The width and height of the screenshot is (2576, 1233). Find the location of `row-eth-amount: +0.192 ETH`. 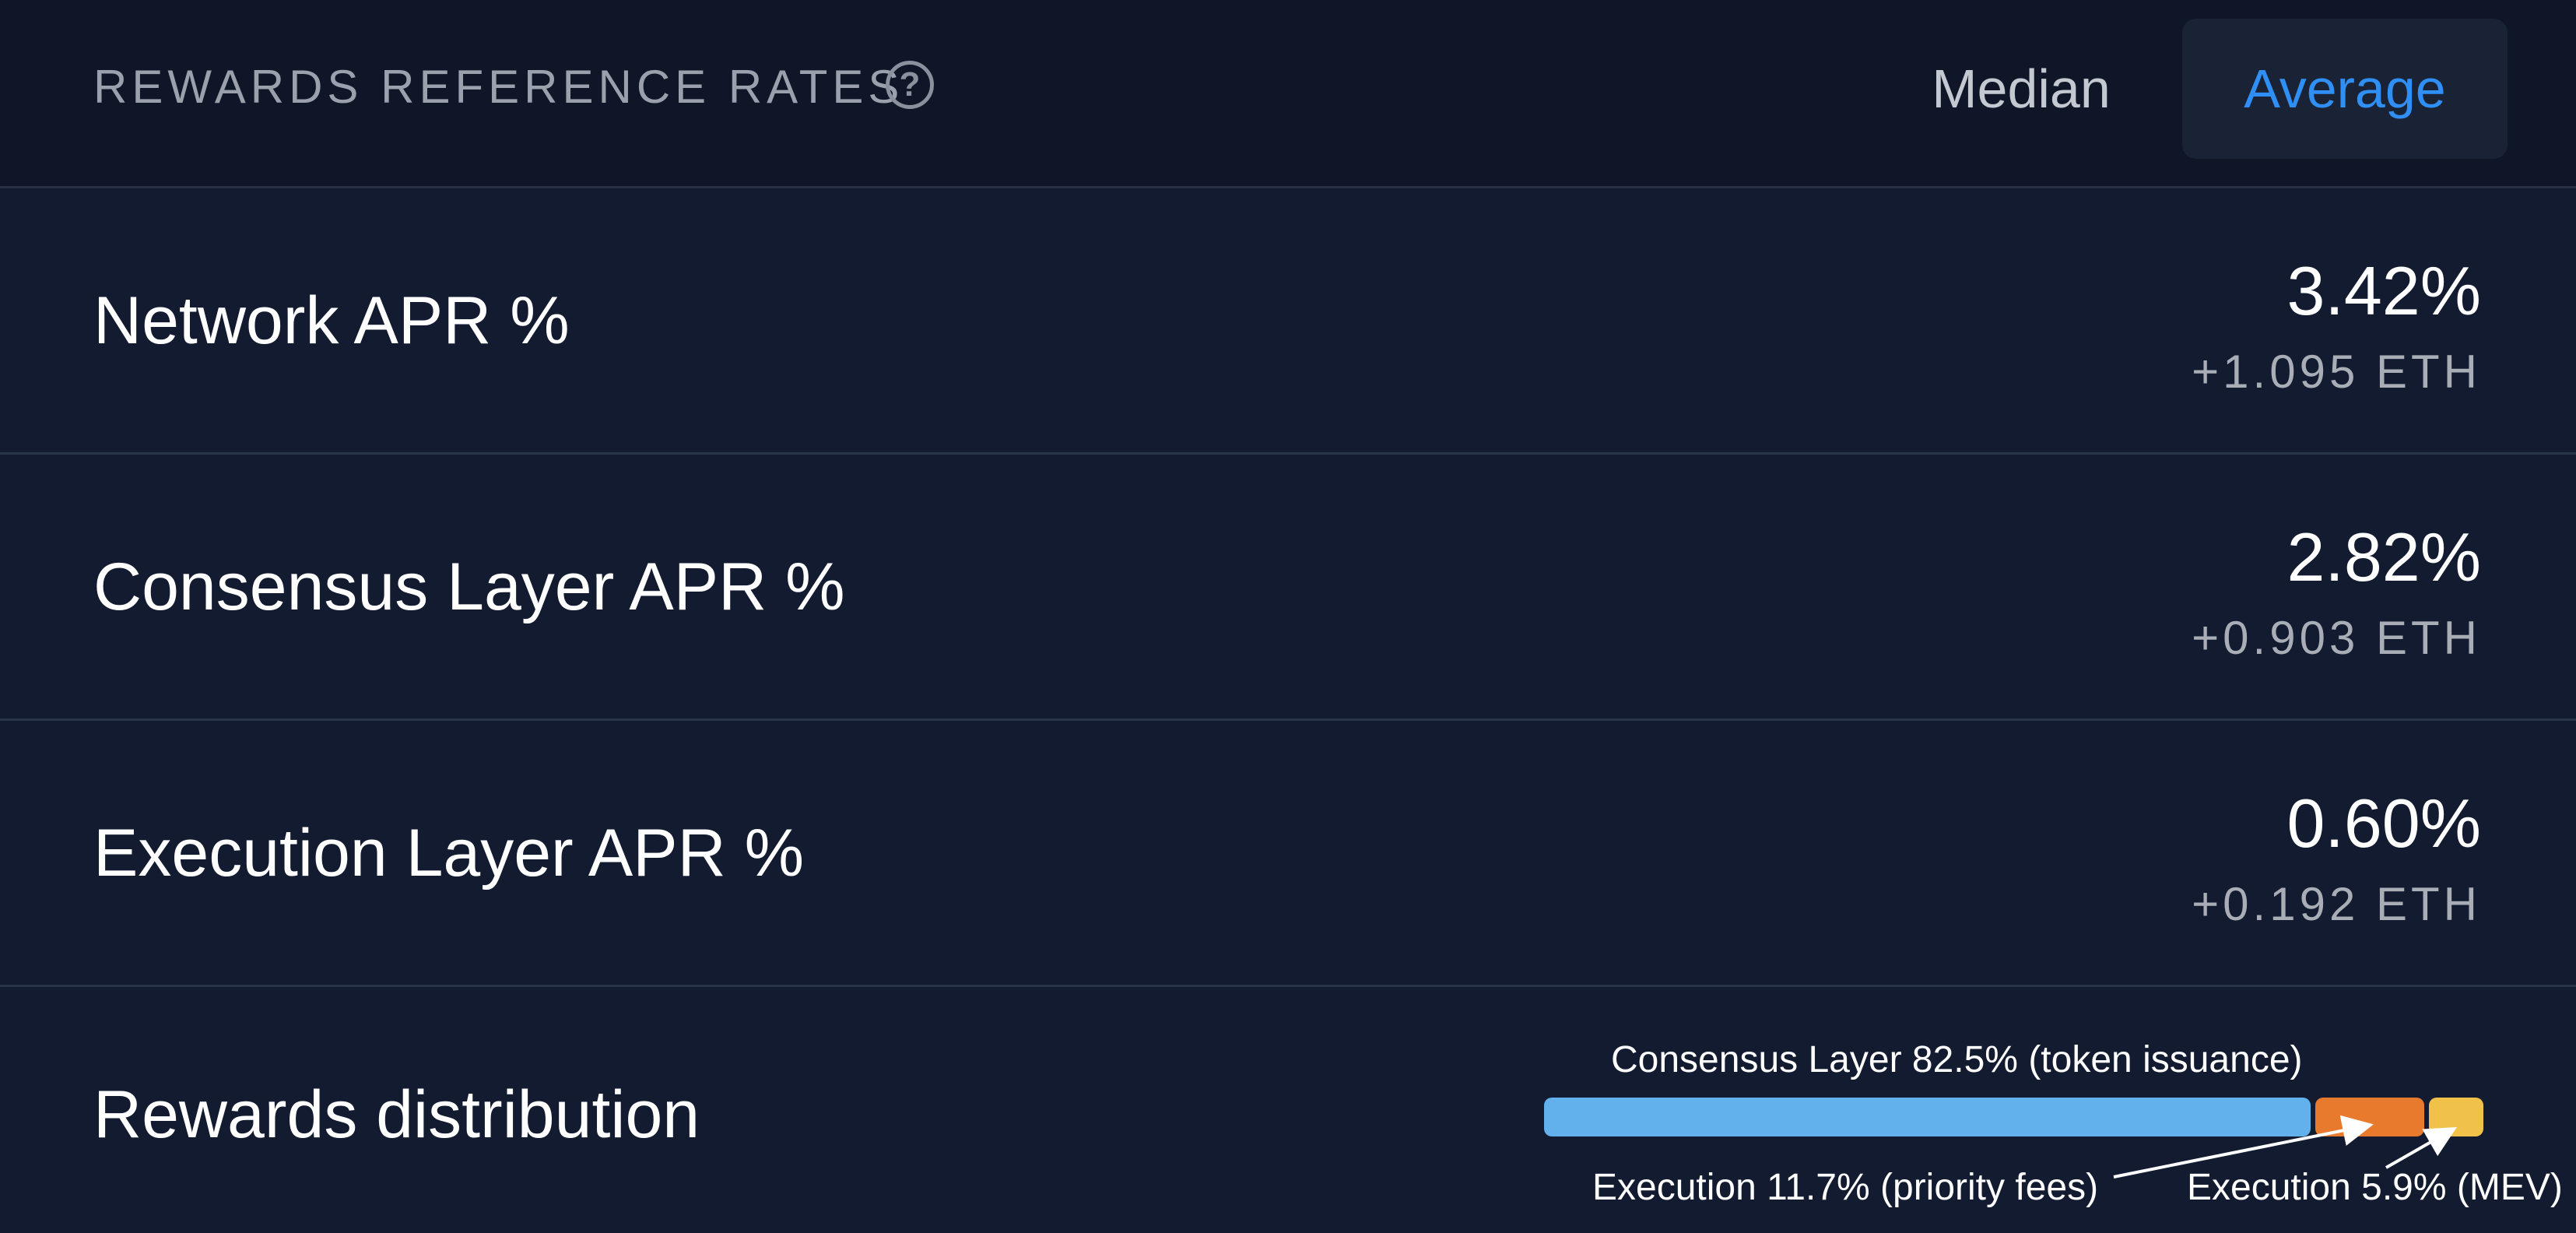

row-eth-amount: +0.192 ETH is located at coordinates (2336, 904).